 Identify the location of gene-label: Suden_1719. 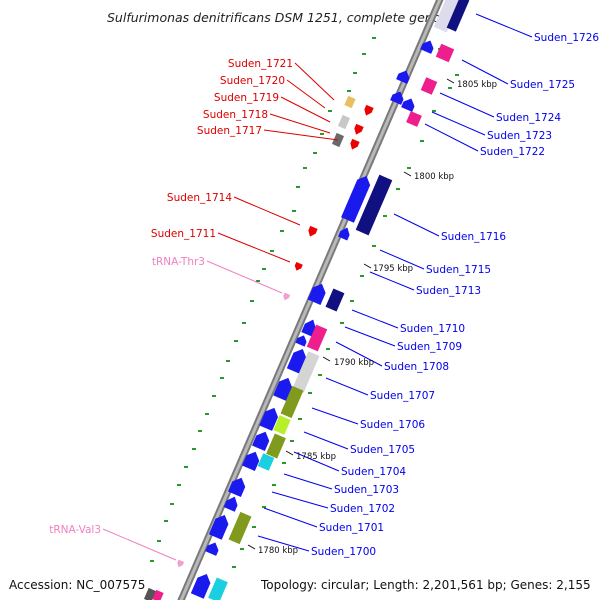
(246, 98).